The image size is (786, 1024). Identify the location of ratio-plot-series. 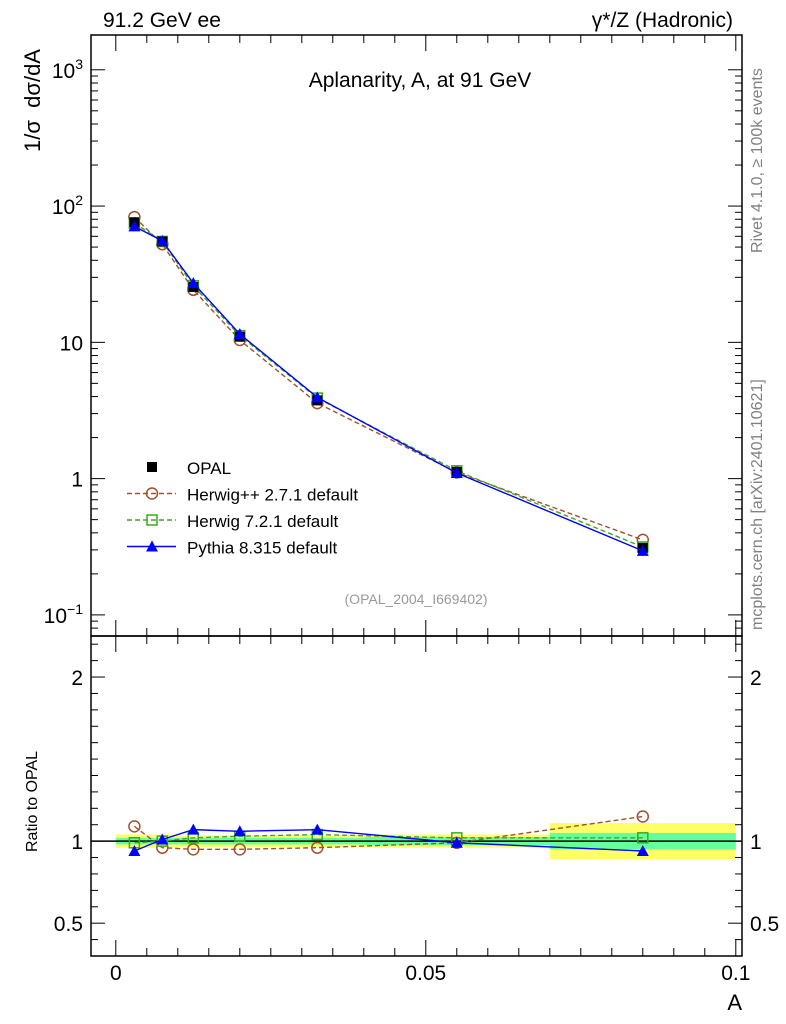
(389, 833).